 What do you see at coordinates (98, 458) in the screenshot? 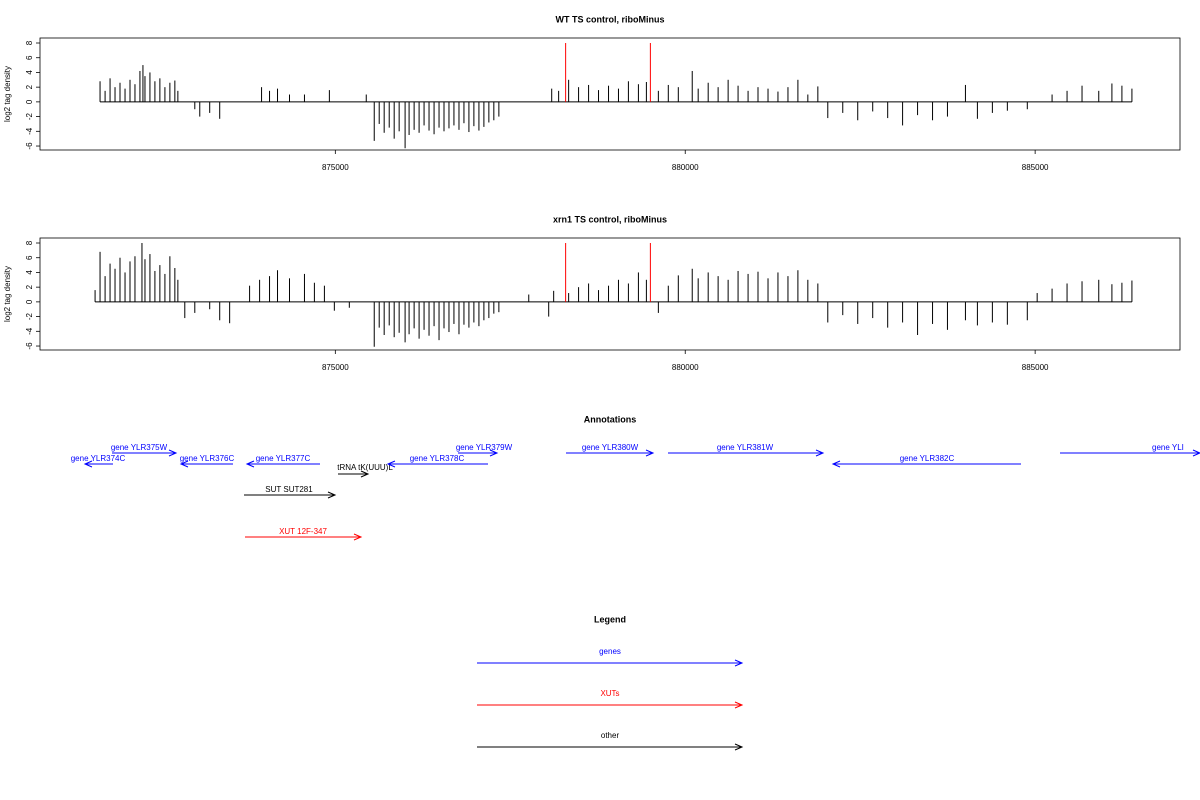
I see `feature-label: gene YLR374C` at bounding box center [98, 458].